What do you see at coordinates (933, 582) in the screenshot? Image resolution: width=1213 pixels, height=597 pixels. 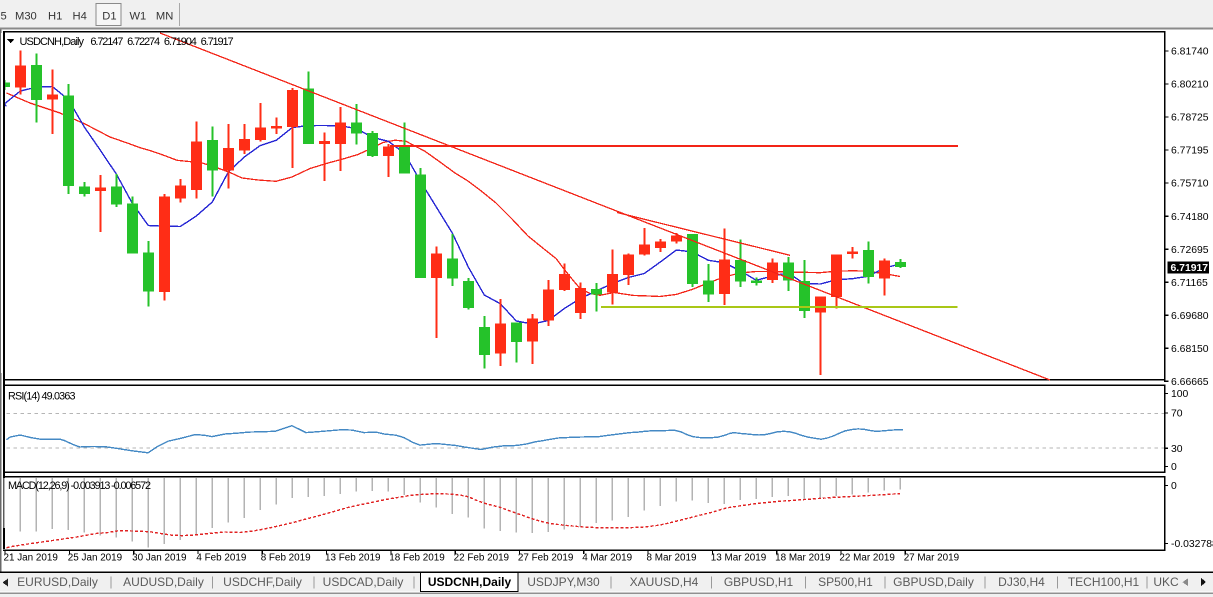 I see `svg-text: GBPUSD,Daily` at bounding box center [933, 582].